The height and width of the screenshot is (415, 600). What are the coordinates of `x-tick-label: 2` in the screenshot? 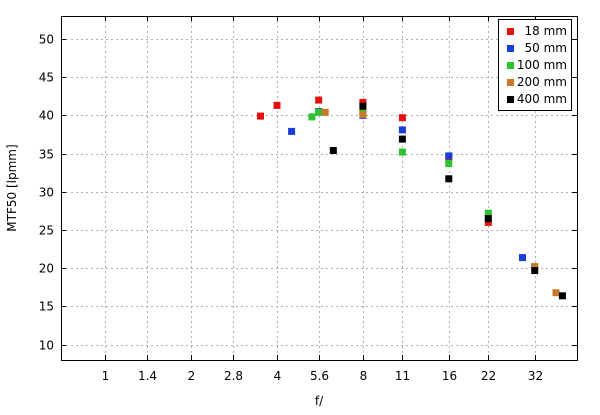 It's located at (192, 376).